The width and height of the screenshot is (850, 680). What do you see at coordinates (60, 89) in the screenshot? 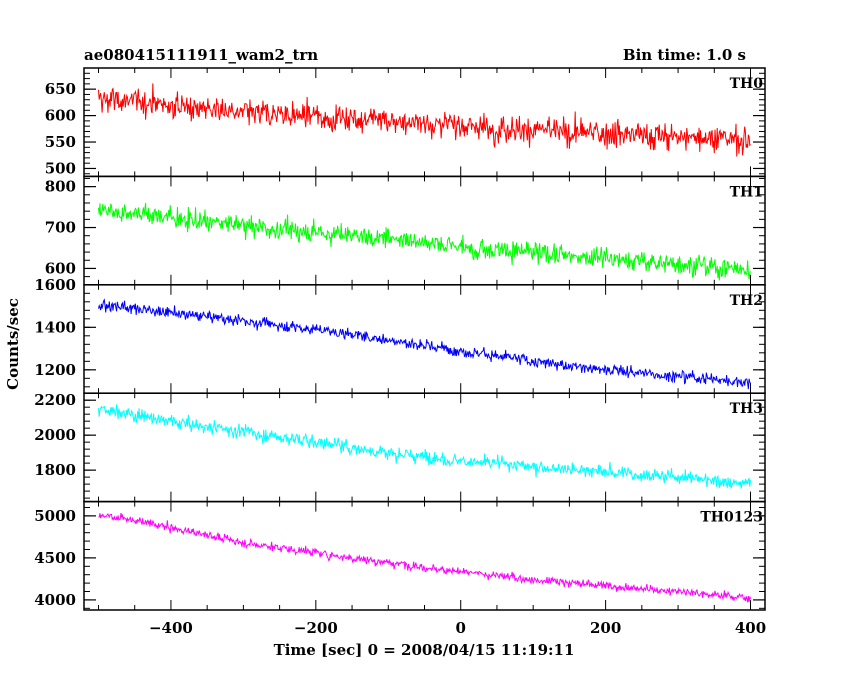
I see `y-tick-label: 650` at bounding box center [60, 89].